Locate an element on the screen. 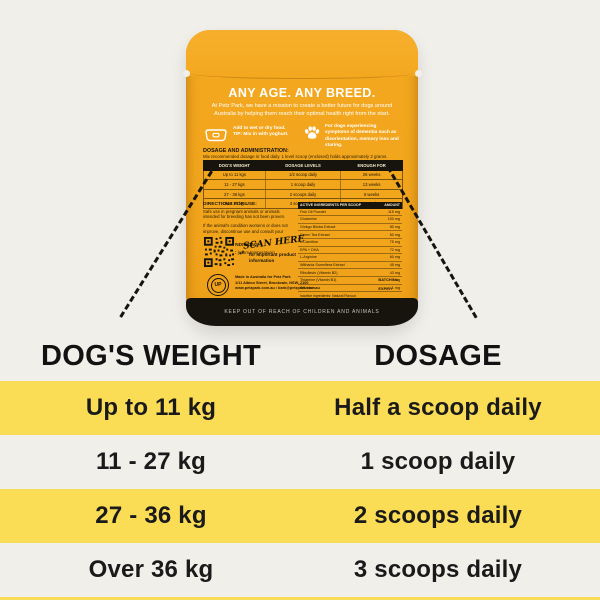  qr-code is located at coordinates (219, 252).